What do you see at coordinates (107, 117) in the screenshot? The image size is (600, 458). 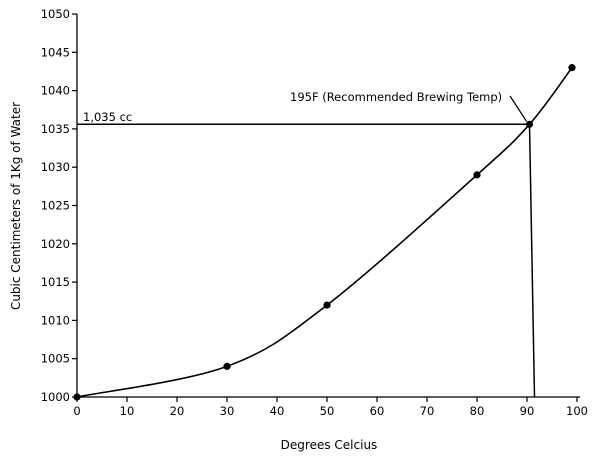 I see `horizontal-reference-label: 1,035 cc` at bounding box center [107, 117].